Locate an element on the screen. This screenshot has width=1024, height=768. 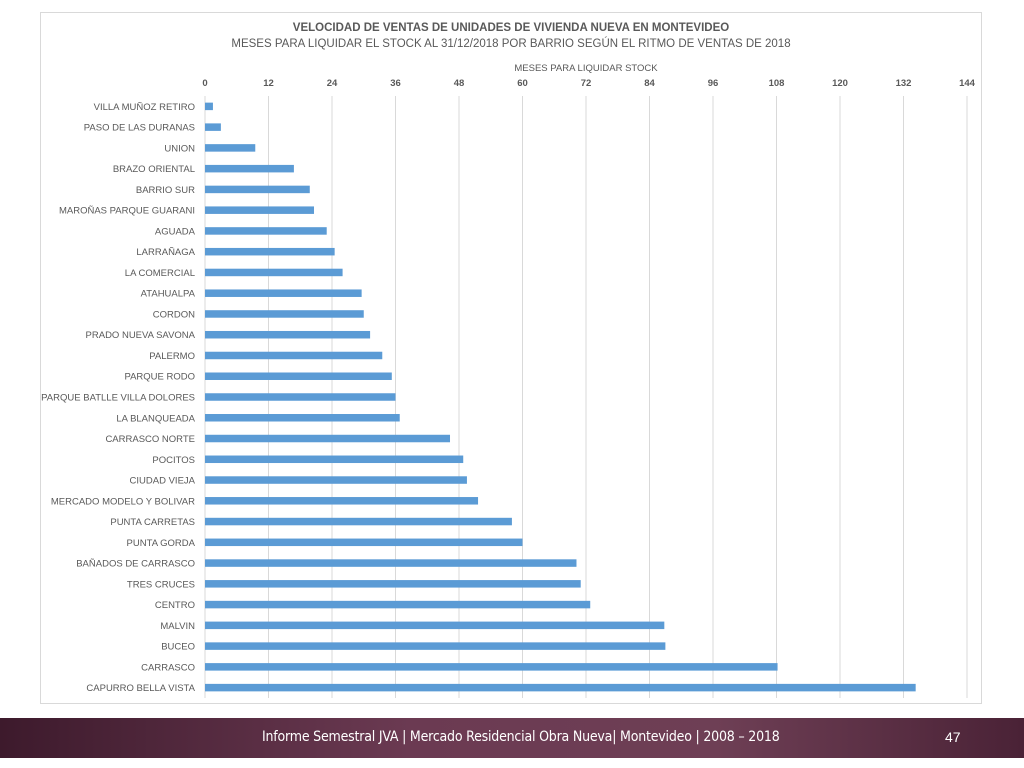
category-label: AGUADA is located at coordinates (175, 231).